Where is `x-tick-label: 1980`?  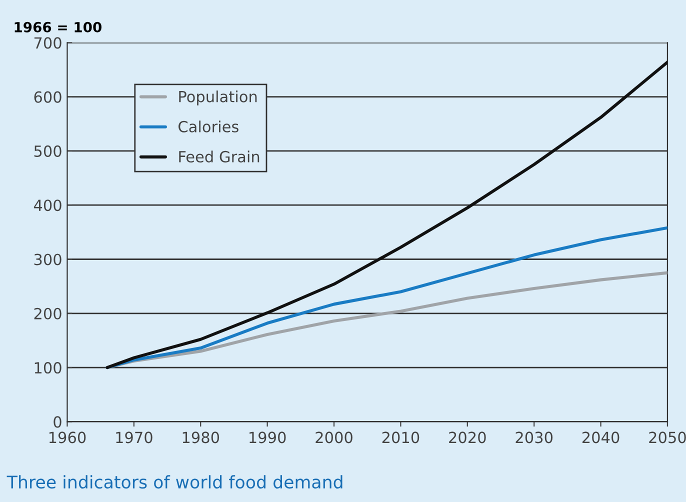 x-tick-label: 1980 is located at coordinates (201, 438).